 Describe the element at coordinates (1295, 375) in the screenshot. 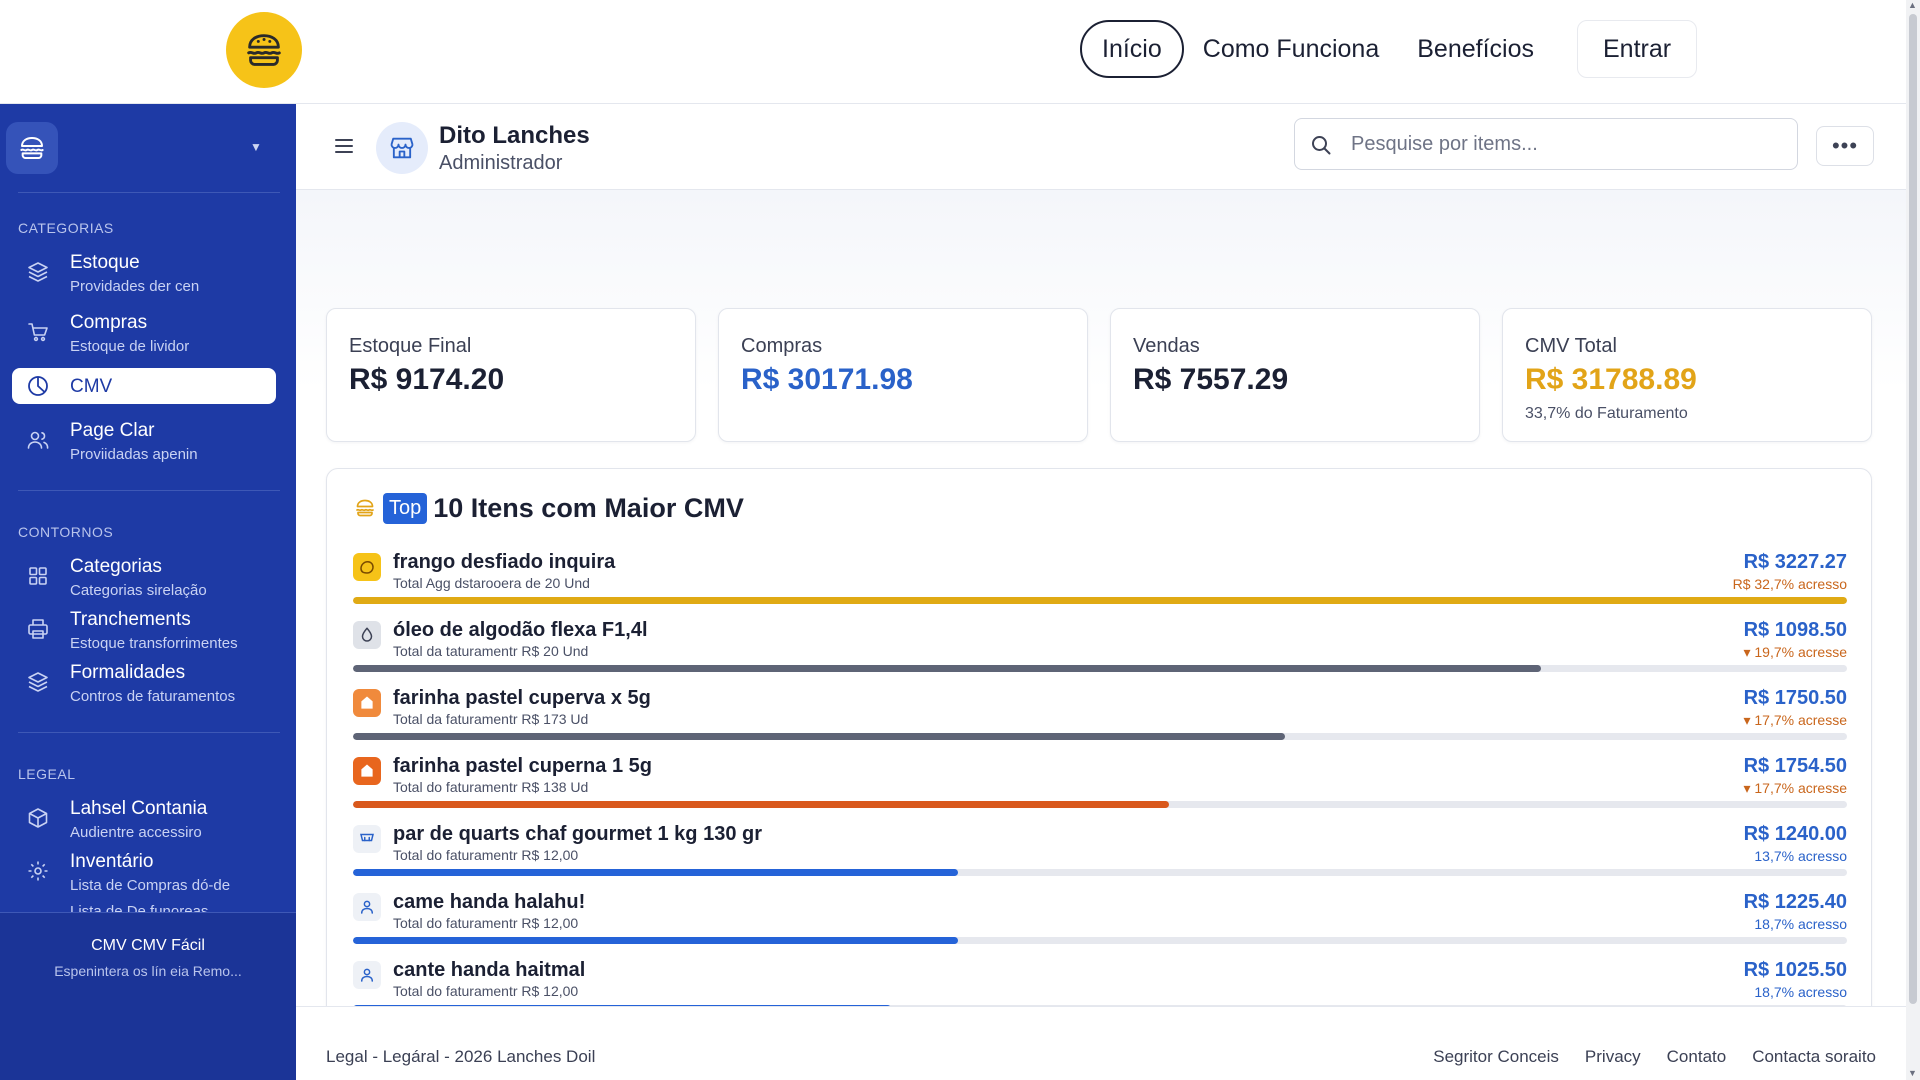

I see `kpi-card-vendas: Vendas R$ 7557.29` at that location.